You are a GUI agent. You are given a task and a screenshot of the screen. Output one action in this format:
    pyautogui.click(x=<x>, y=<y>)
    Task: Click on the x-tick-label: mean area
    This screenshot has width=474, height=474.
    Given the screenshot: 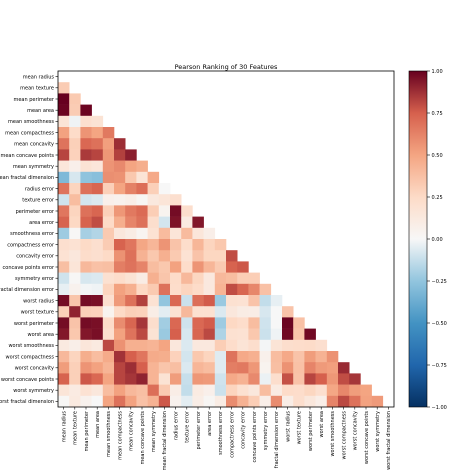 What is the action you would take?
    pyautogui.click(x=98, y=424)
    